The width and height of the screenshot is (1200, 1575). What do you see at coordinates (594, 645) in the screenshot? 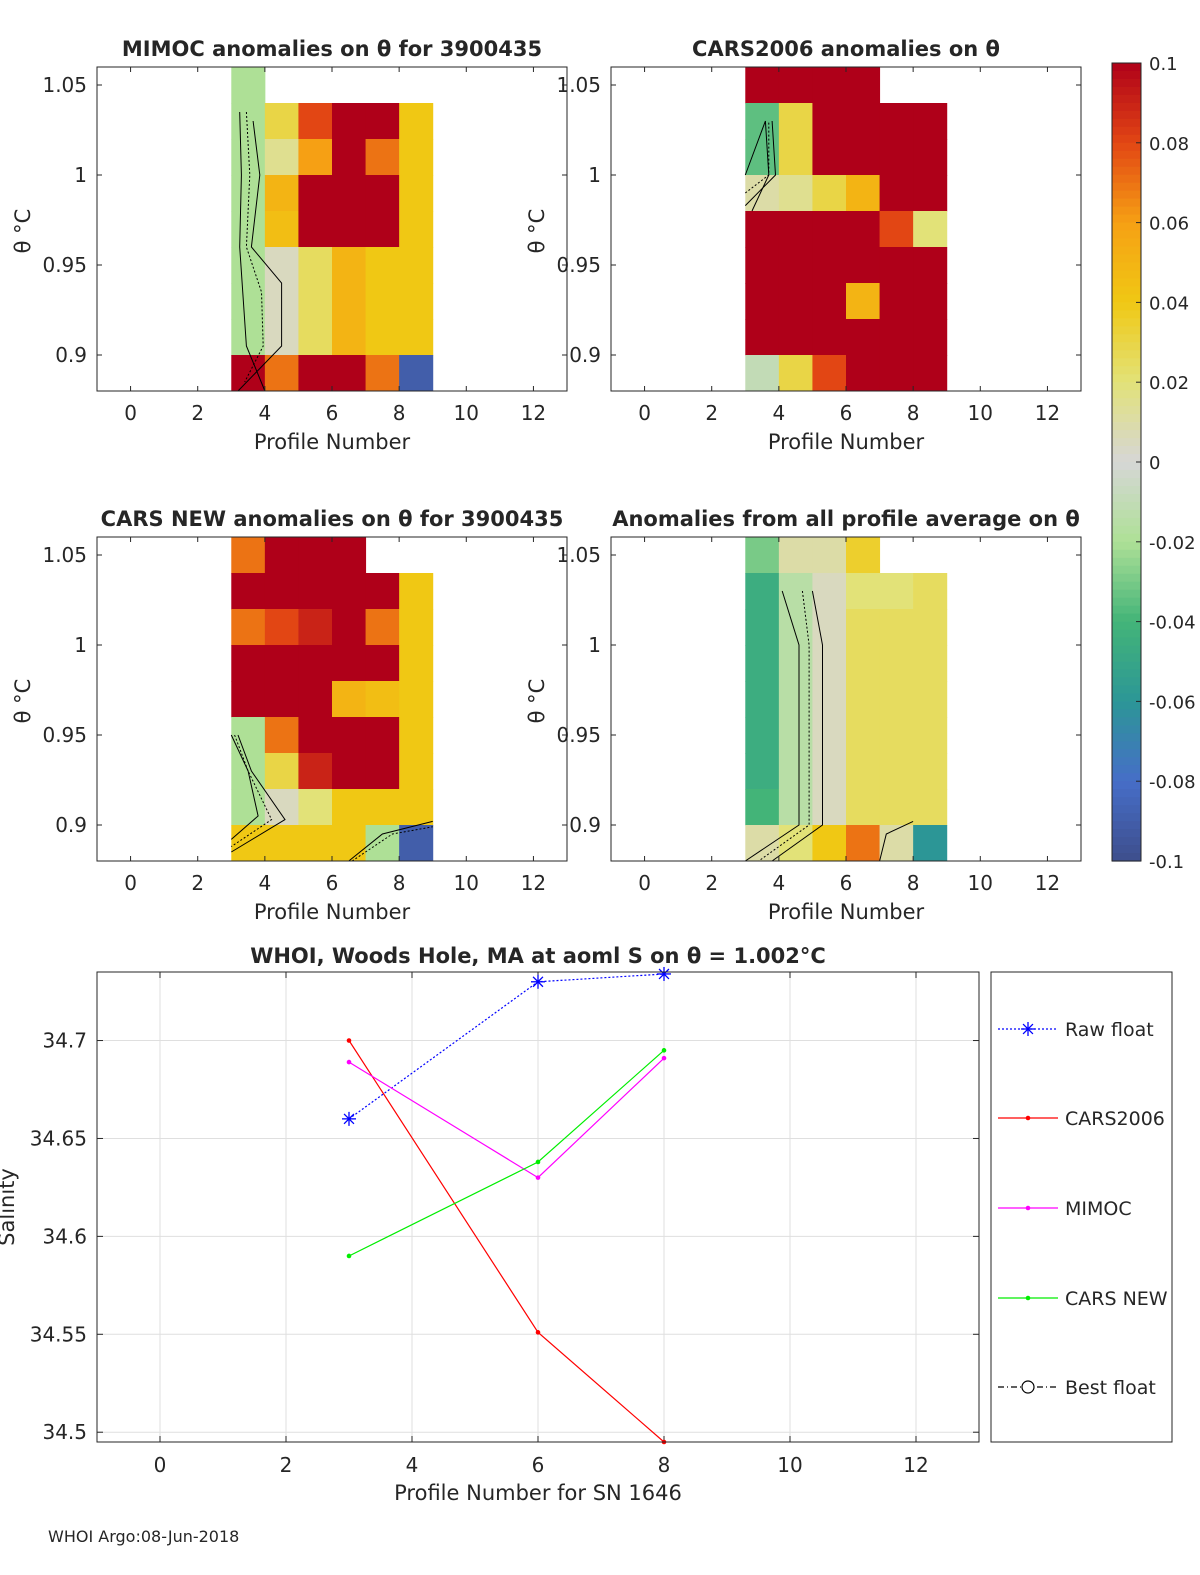
I see `y-tick-label: 1` at bounding box center [594, 645].